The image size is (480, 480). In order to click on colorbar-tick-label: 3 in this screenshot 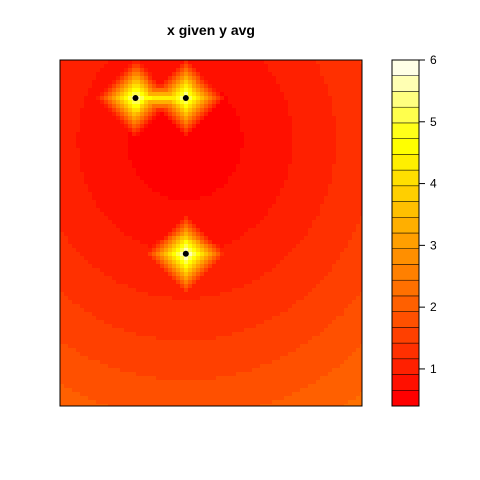, I will do `click(433, 245)`.